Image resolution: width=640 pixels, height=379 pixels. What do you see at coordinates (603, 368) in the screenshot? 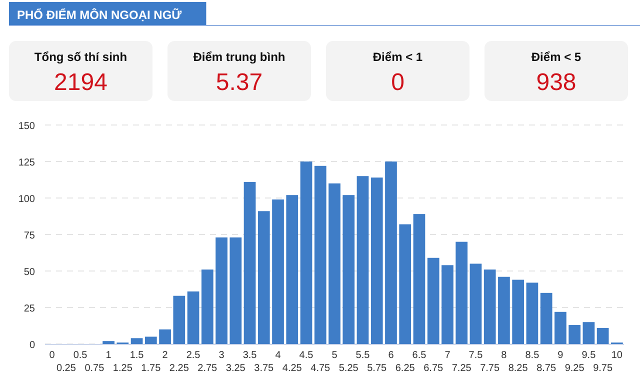
I see `x-tick-label: 9.75` at bounding box center [603, 368].